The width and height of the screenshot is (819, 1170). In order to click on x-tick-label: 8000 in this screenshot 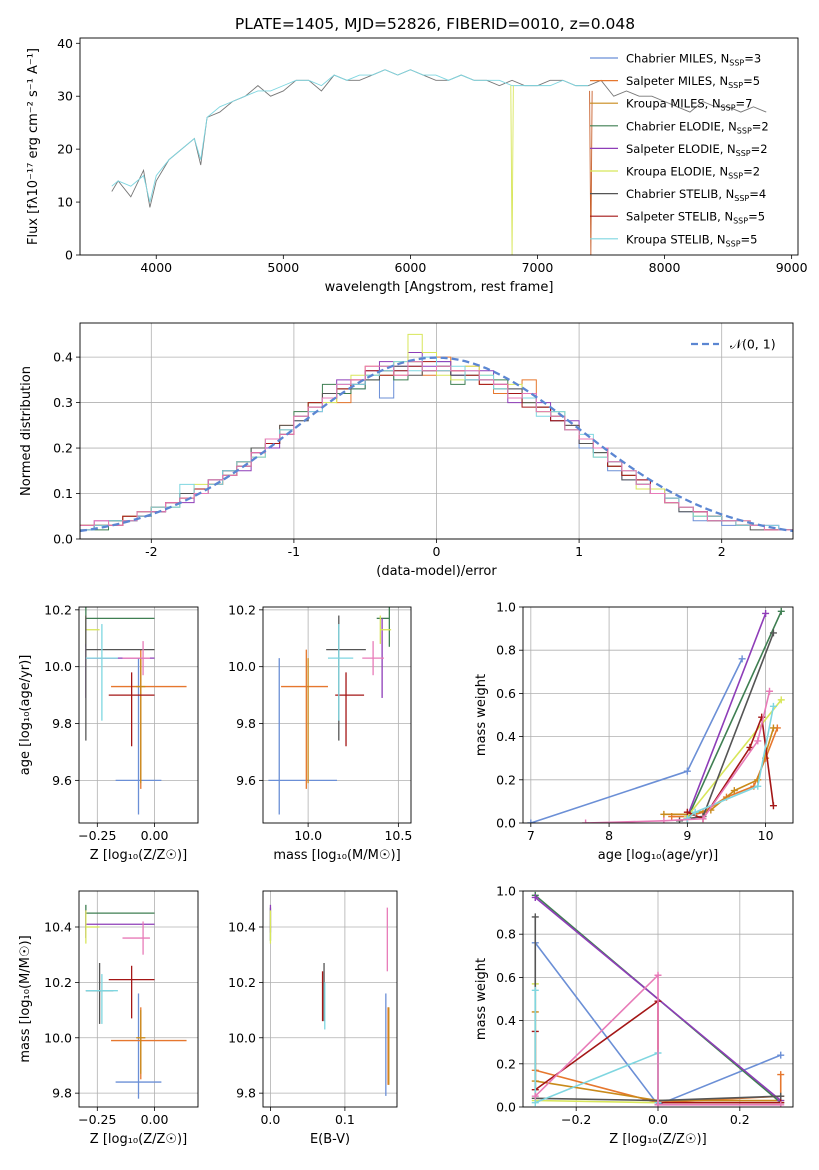, I will do `click(665, 267)`.